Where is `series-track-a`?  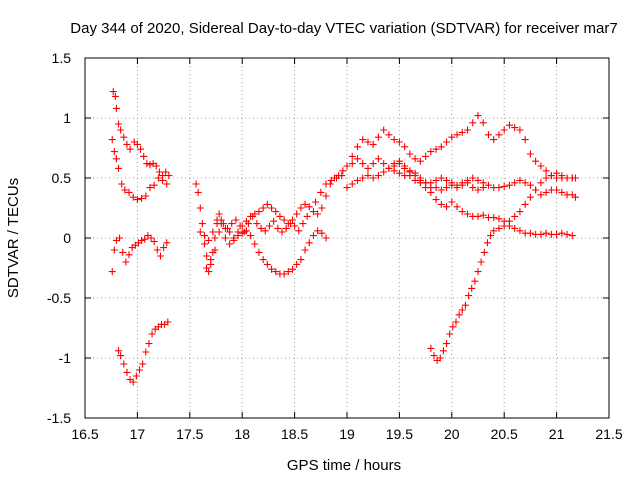 series-track-a is located at coordinates (141, 134).